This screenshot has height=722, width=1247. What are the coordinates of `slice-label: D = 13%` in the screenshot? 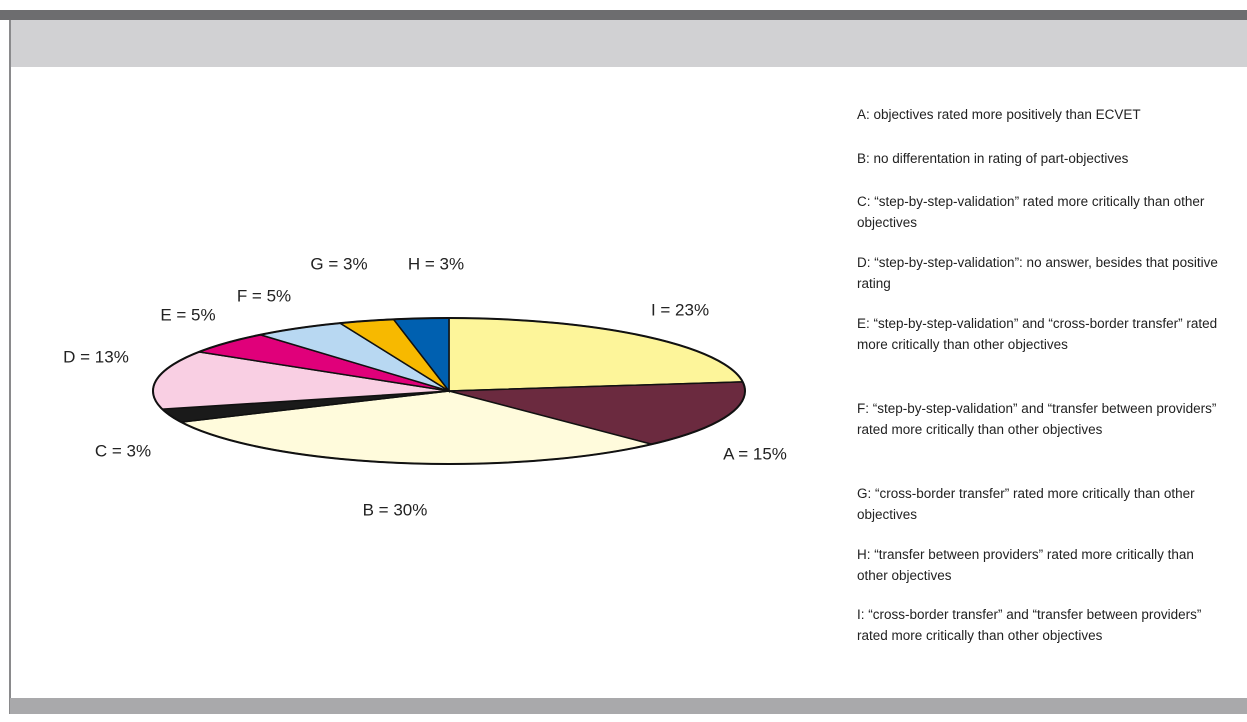 It's located at (96, 356).